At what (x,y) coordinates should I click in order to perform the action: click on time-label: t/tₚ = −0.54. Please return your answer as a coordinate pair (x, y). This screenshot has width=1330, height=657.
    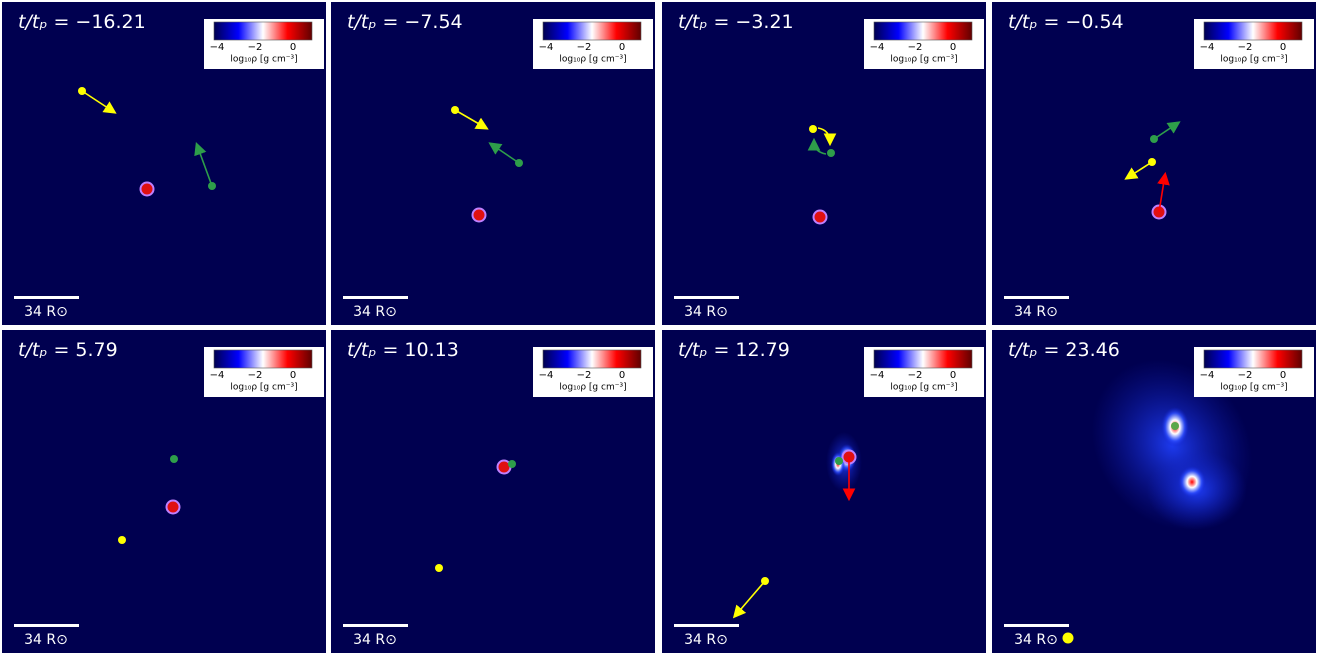
    Looking at the image, I should click on (1066, 22).